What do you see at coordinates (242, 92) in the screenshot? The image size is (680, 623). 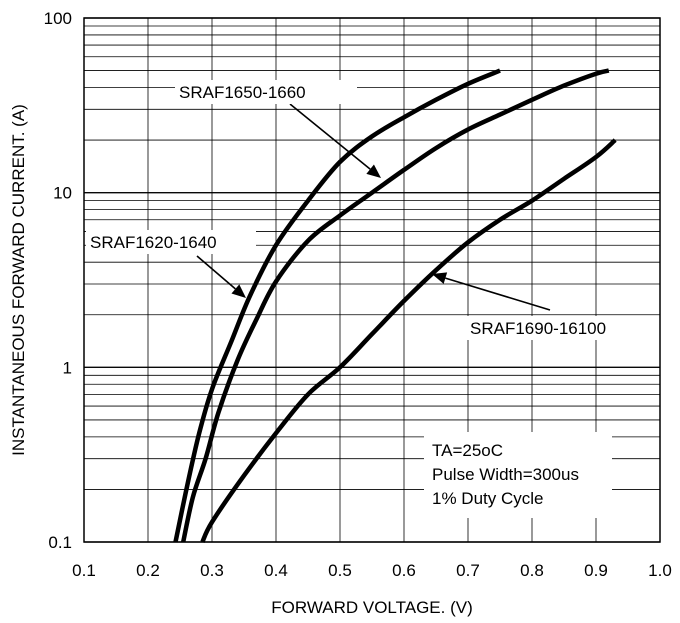 I see `callout-label-sraf1650-1660: SRAF1650-1660` at bounding box center [242, 92].